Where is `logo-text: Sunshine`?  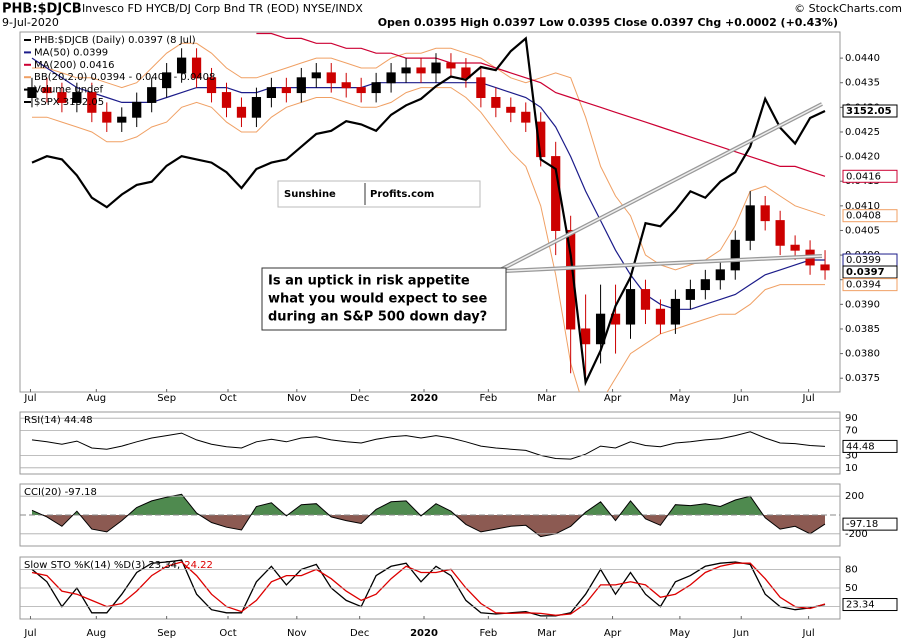
logo-text: Sunshine is located at coordinates (310, 194).